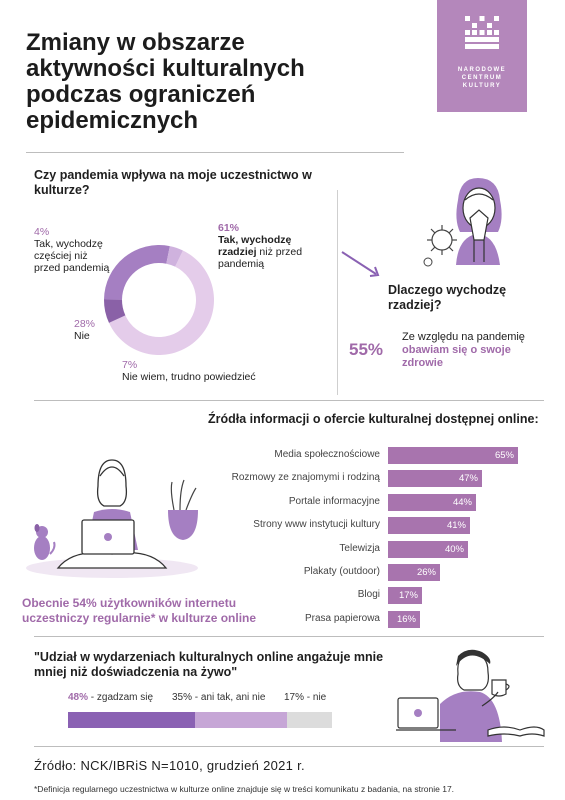  Describe the element at coordinates (447, 297) in the screenshot. I see `question-reason: Dlaczego wychodzę rzadziej?` at that location.